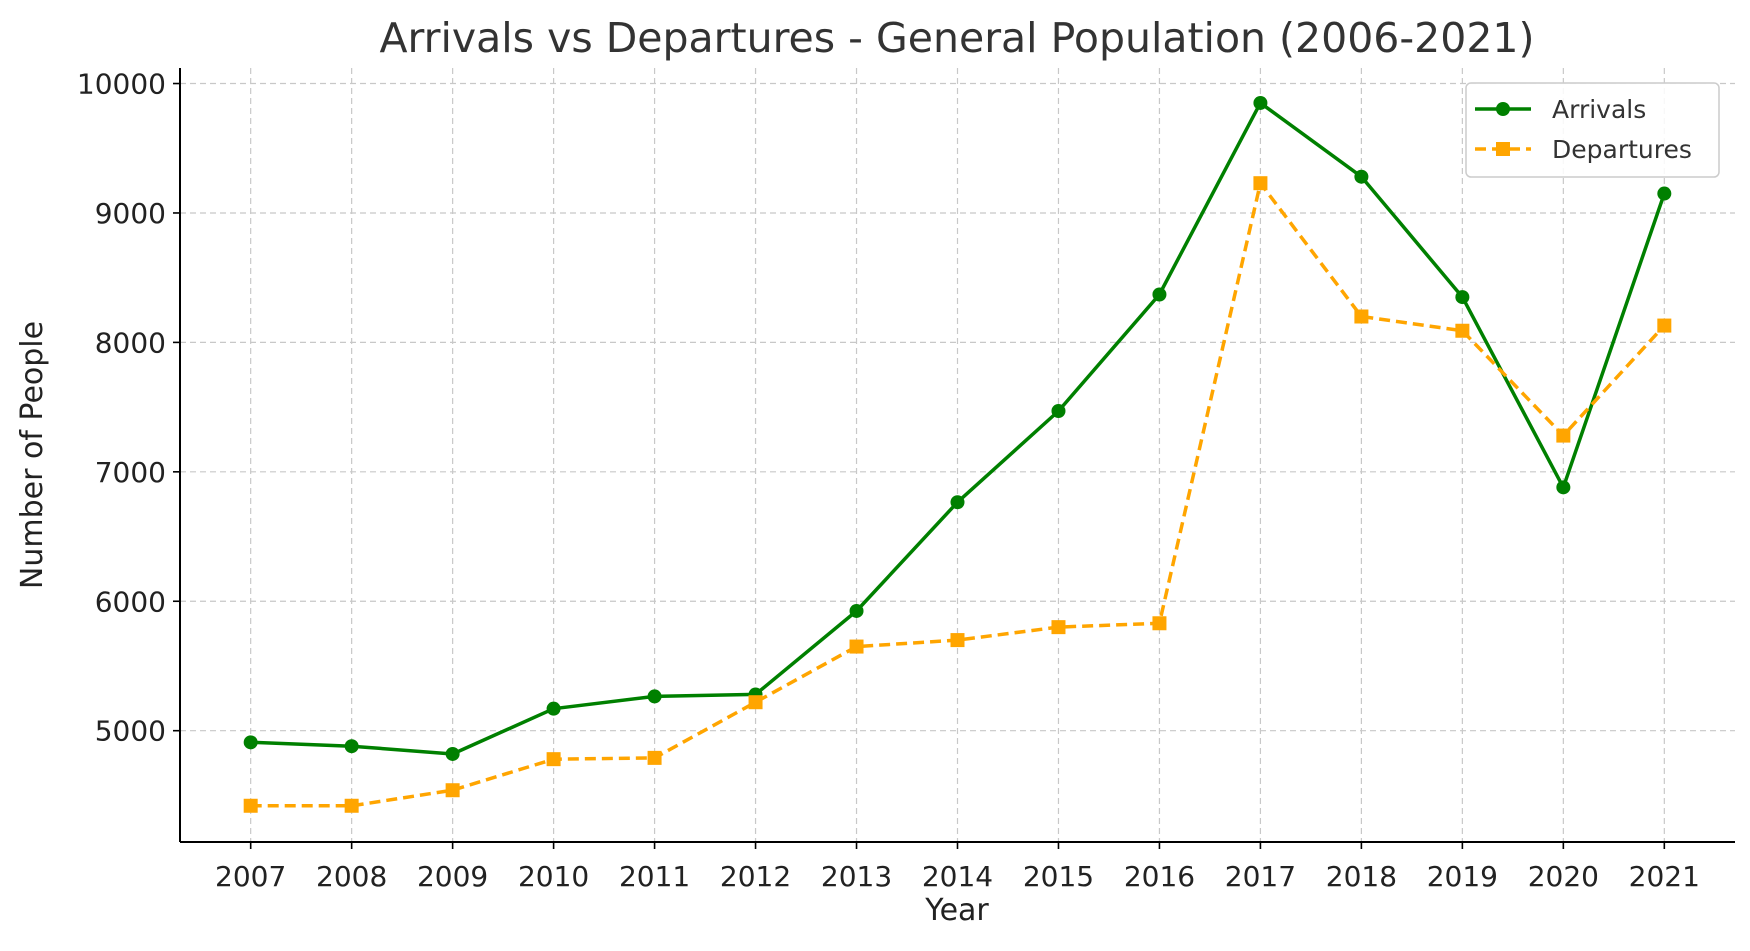 The height and width of the screenshot is (951, 1750). Describe the element at coordinates (1503, 149) in the screenshot. I see `legend-departures-marker` at that location.